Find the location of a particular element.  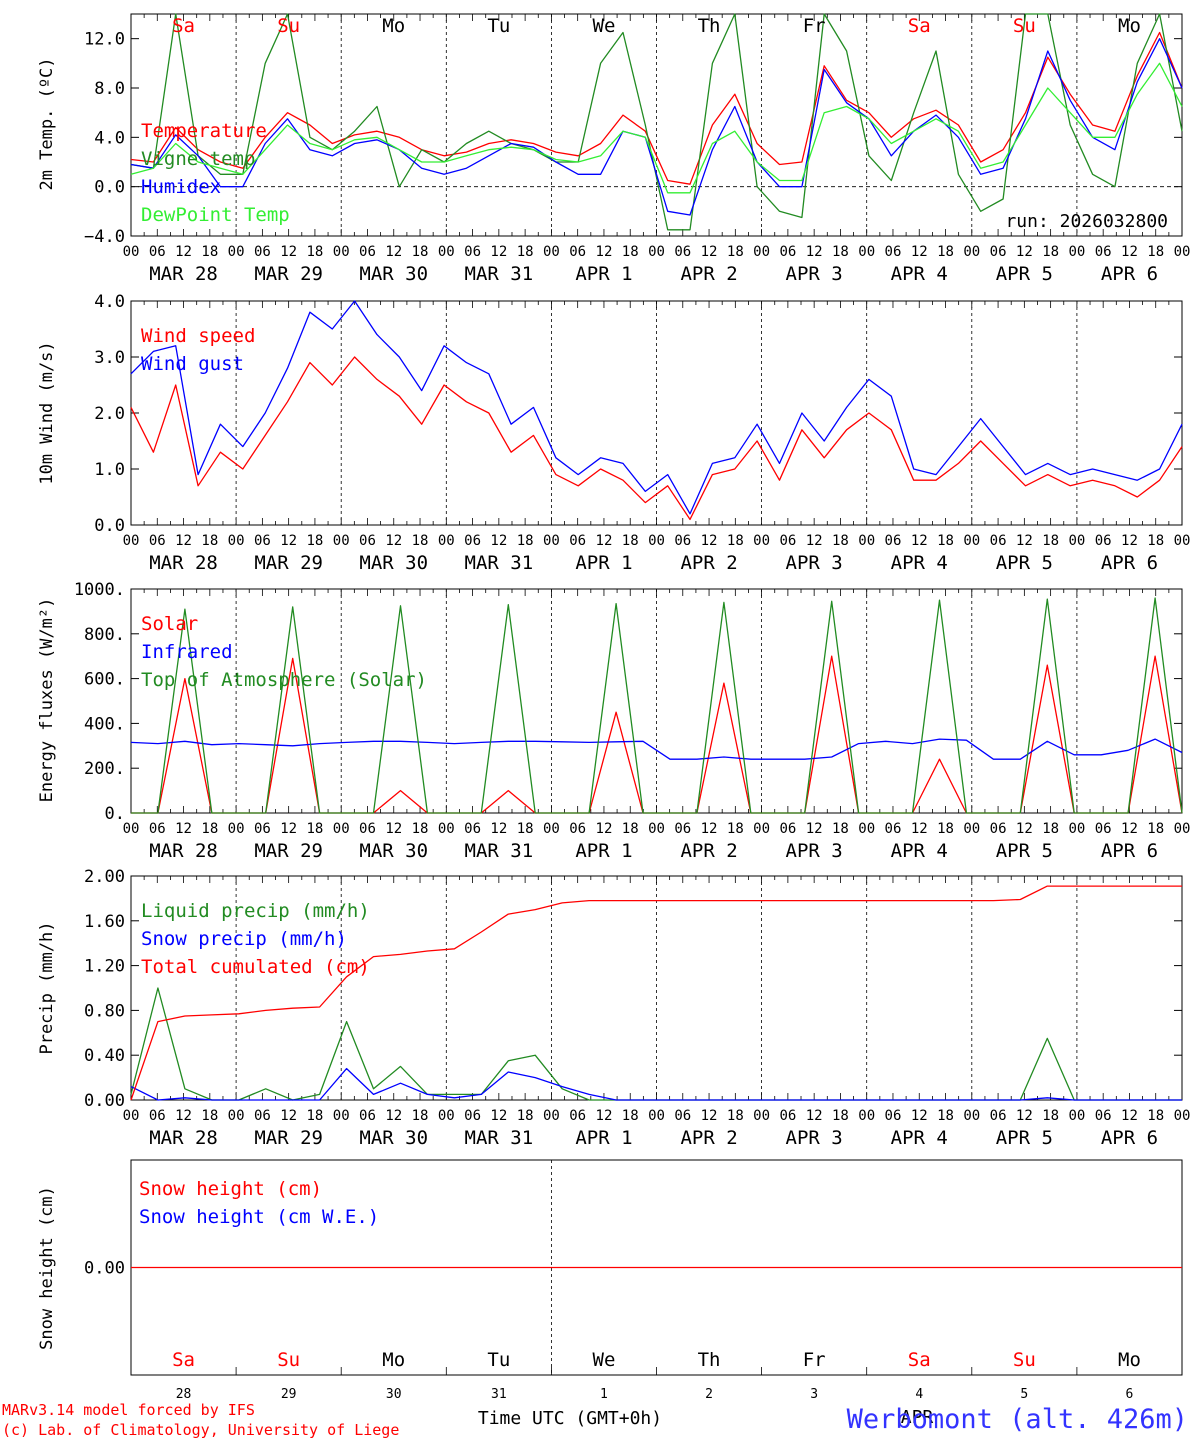

weekday-label: We is located at coordinates (604, 1360).